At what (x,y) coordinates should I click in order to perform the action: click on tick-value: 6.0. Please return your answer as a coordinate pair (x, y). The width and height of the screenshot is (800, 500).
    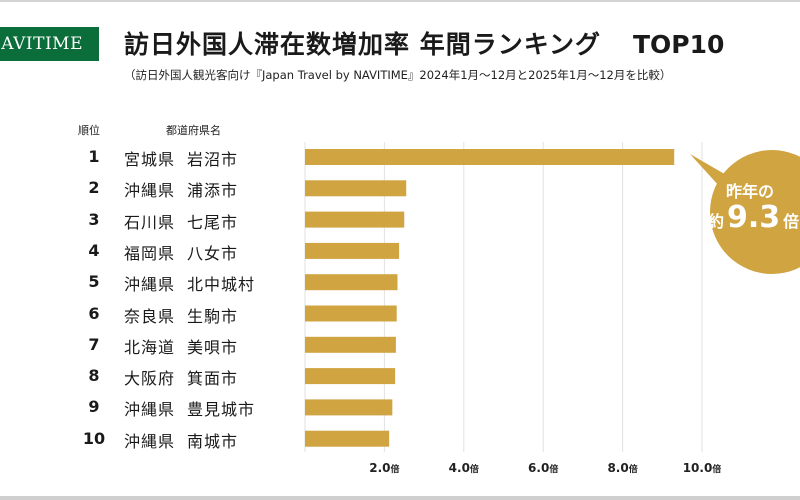
    Looking at the image, I should click on (538, 468).